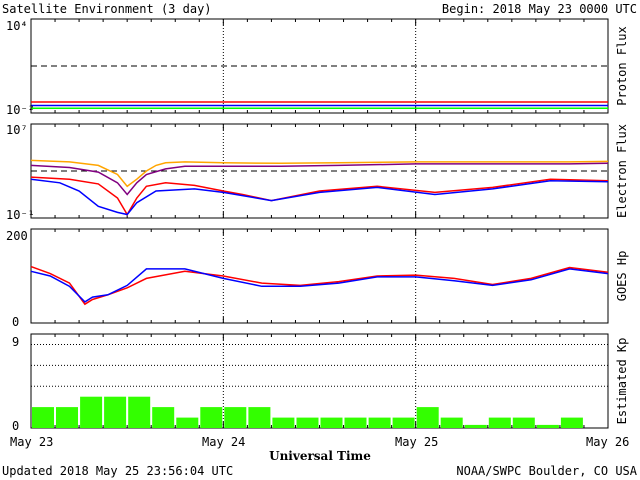 Image resolution: width=640 pixels, height=480 pixels. I want to click on xlabel-may24: May 24, so click(223, 442).